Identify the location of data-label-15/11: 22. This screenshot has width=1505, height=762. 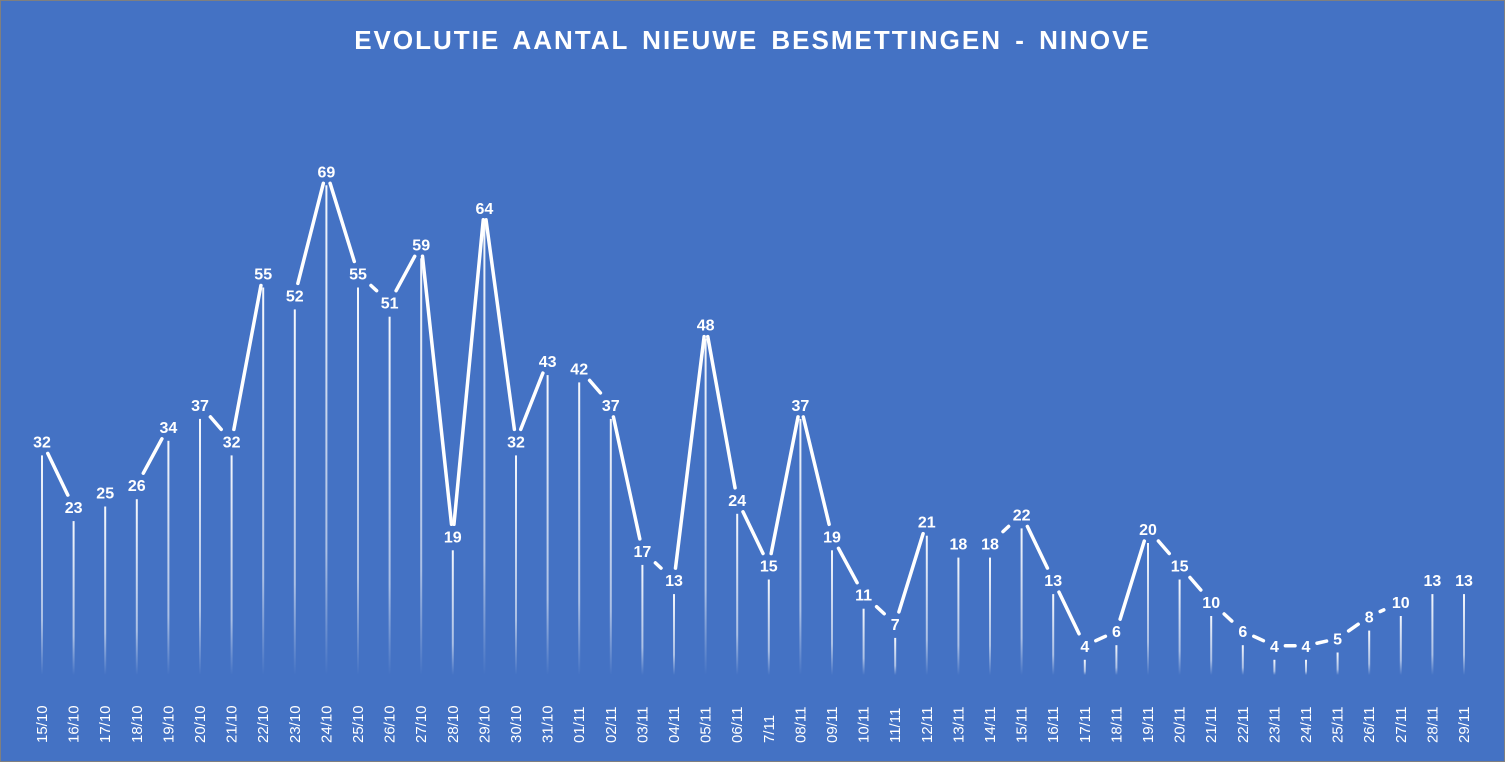
(1022, 515).